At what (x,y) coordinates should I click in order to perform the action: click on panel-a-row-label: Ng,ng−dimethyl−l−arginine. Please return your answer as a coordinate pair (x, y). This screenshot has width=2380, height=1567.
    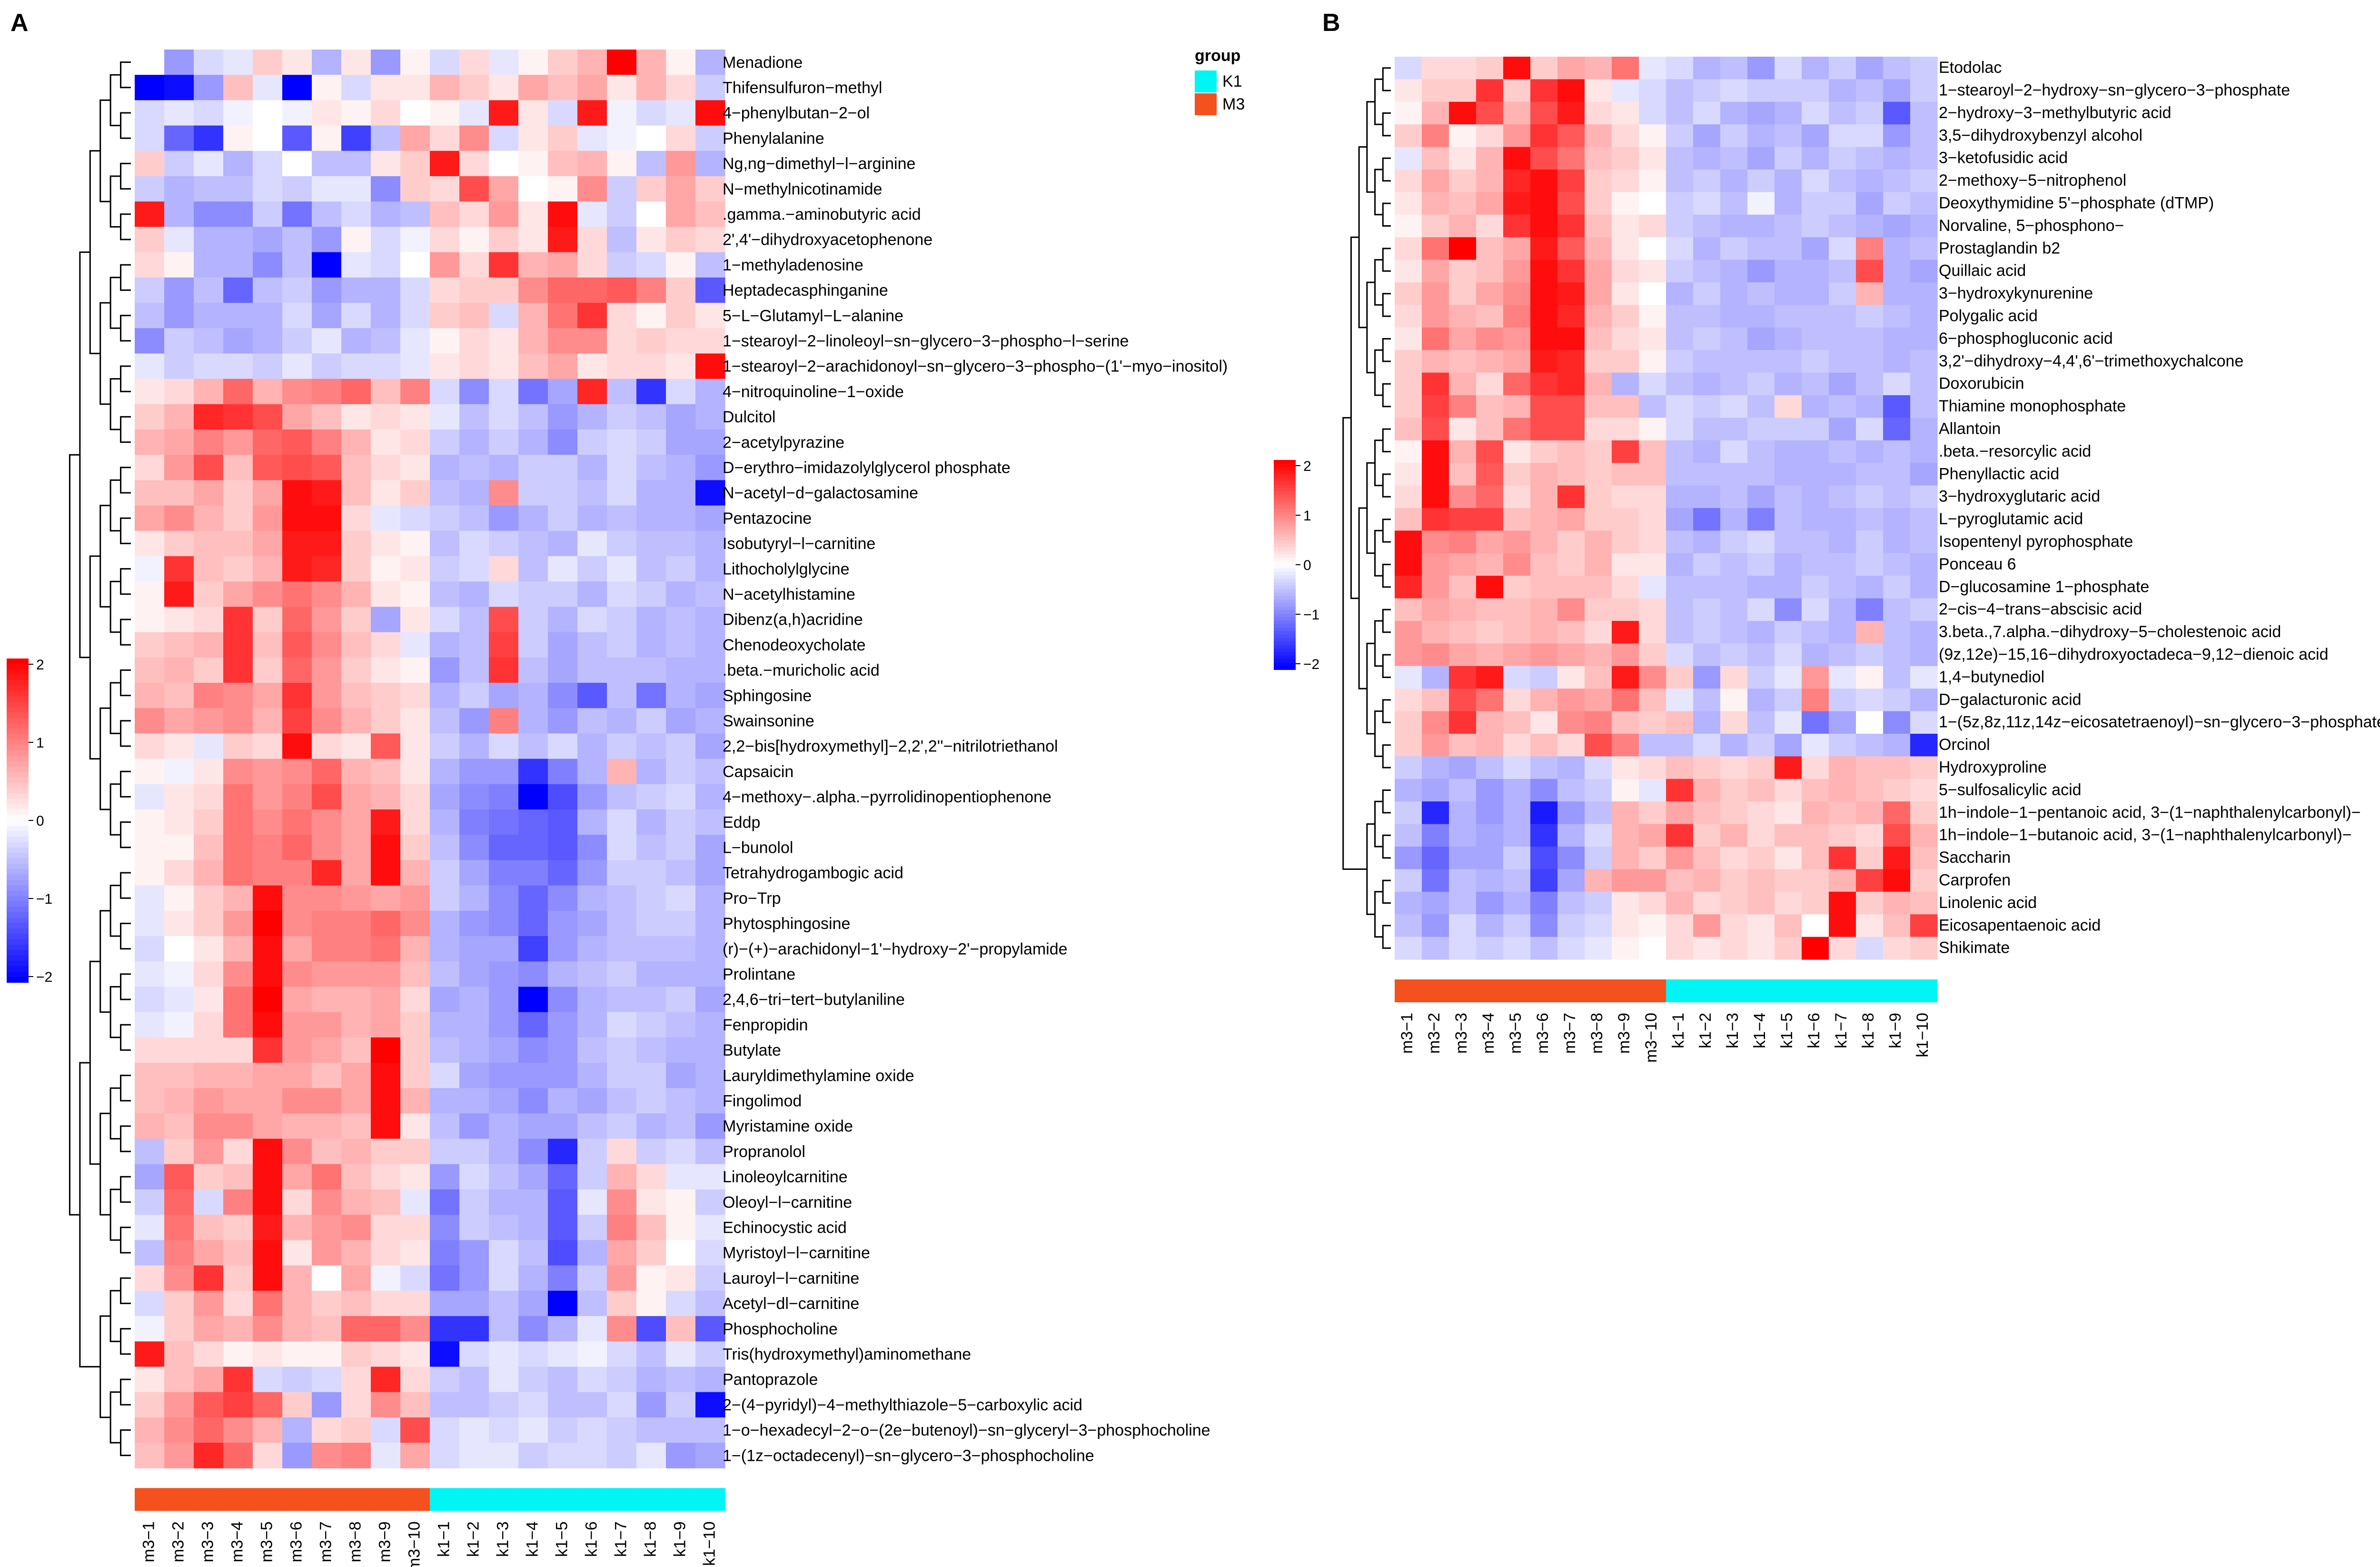
    Looking at the image, I should click on (819, 164).